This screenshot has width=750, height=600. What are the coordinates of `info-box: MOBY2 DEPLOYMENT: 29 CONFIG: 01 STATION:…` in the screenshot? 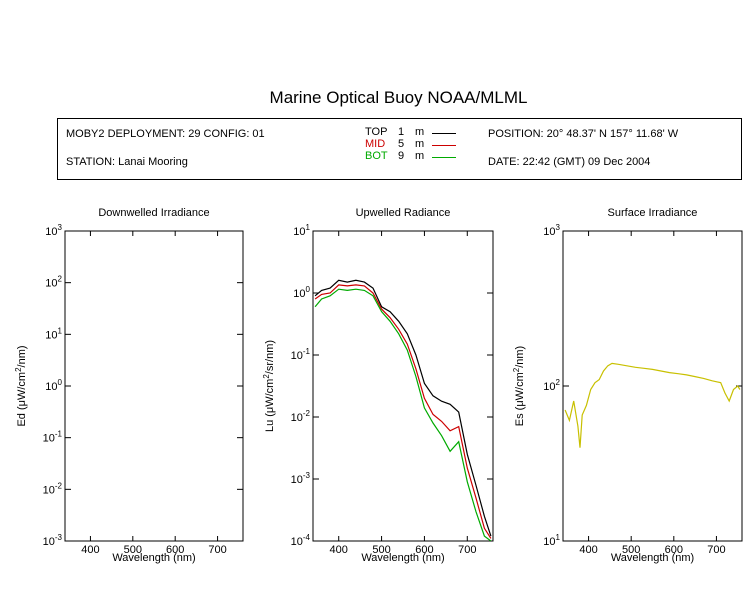 It's located at (399, 149).